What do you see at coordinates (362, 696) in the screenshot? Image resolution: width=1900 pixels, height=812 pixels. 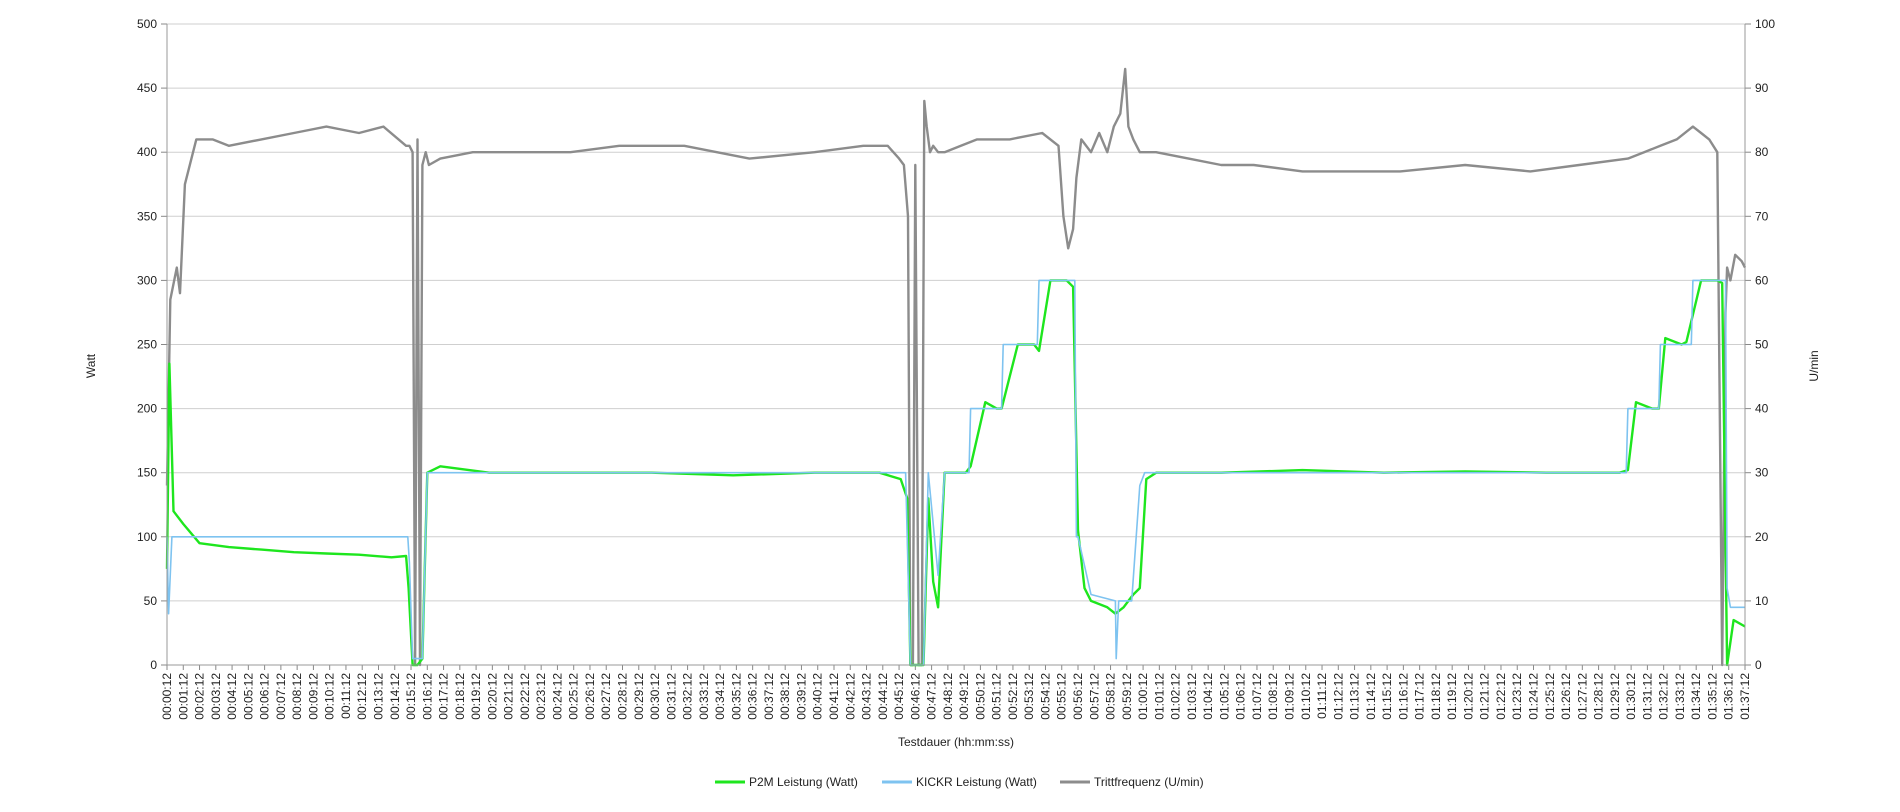 I see `x-tick-label: 00:12:12` at bounding box center [362, 696].